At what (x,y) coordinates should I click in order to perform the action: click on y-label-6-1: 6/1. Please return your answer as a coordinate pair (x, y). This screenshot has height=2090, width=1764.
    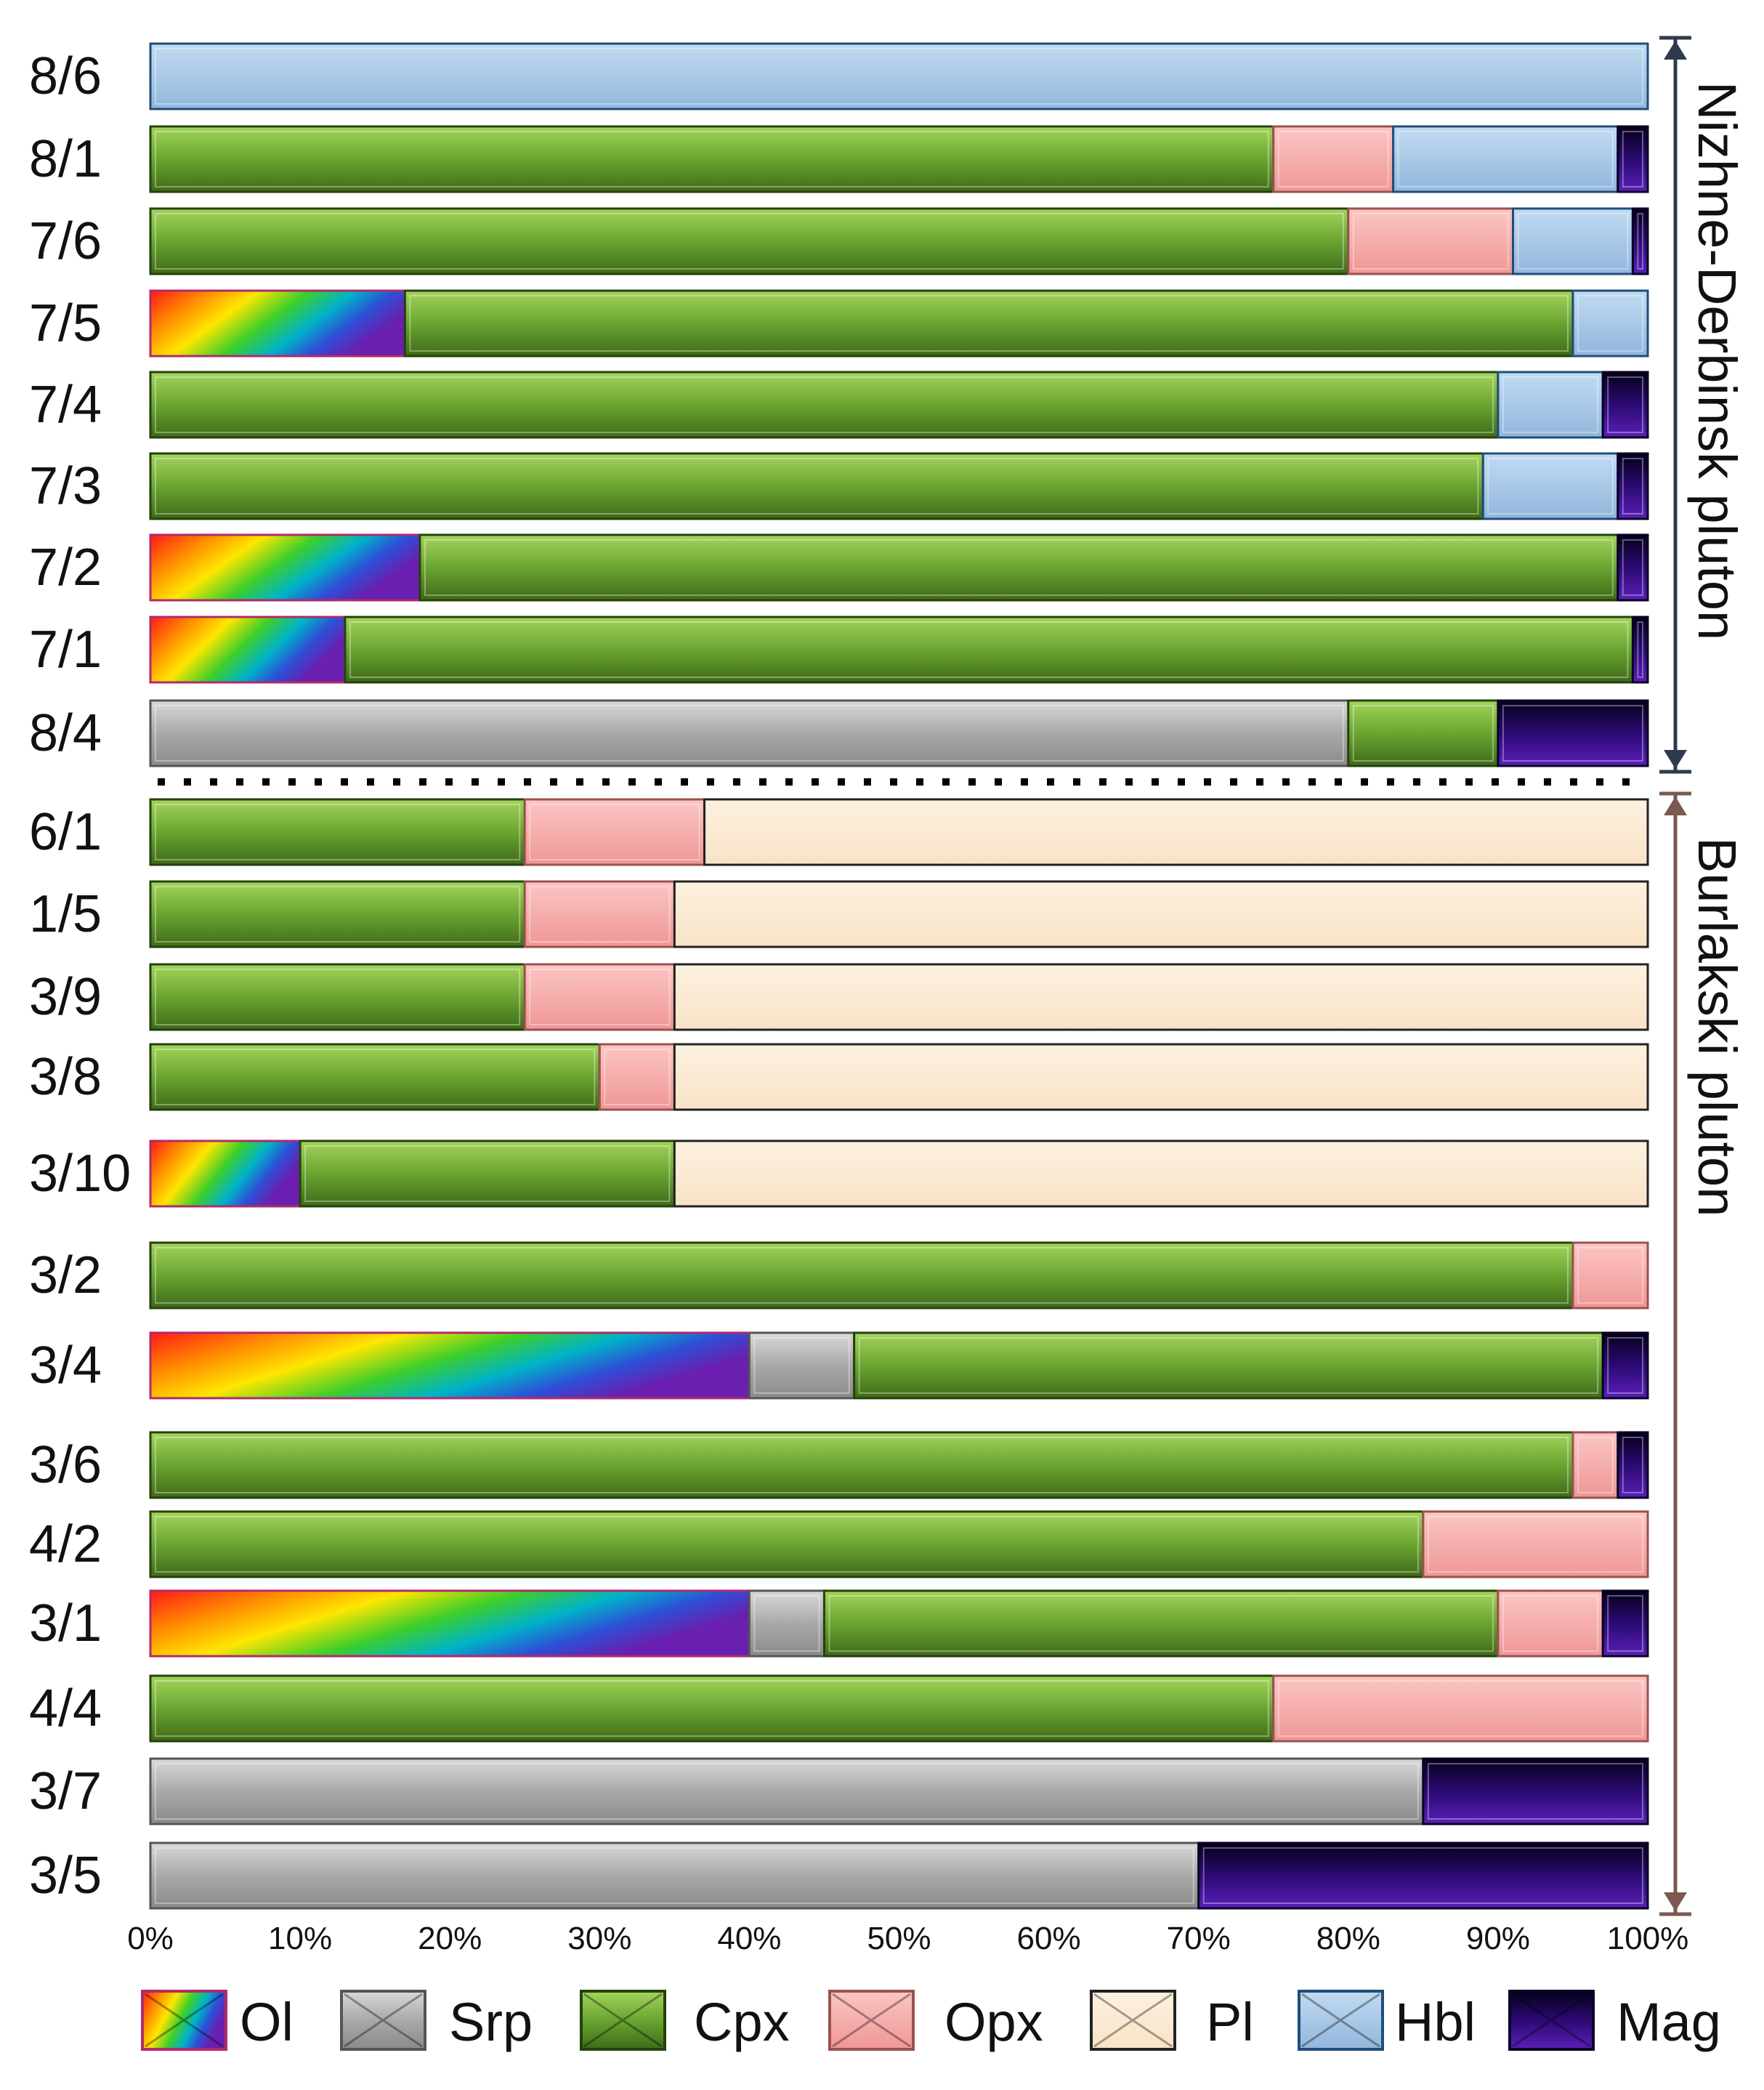
    Looking at the image, I should click on (65, 832).